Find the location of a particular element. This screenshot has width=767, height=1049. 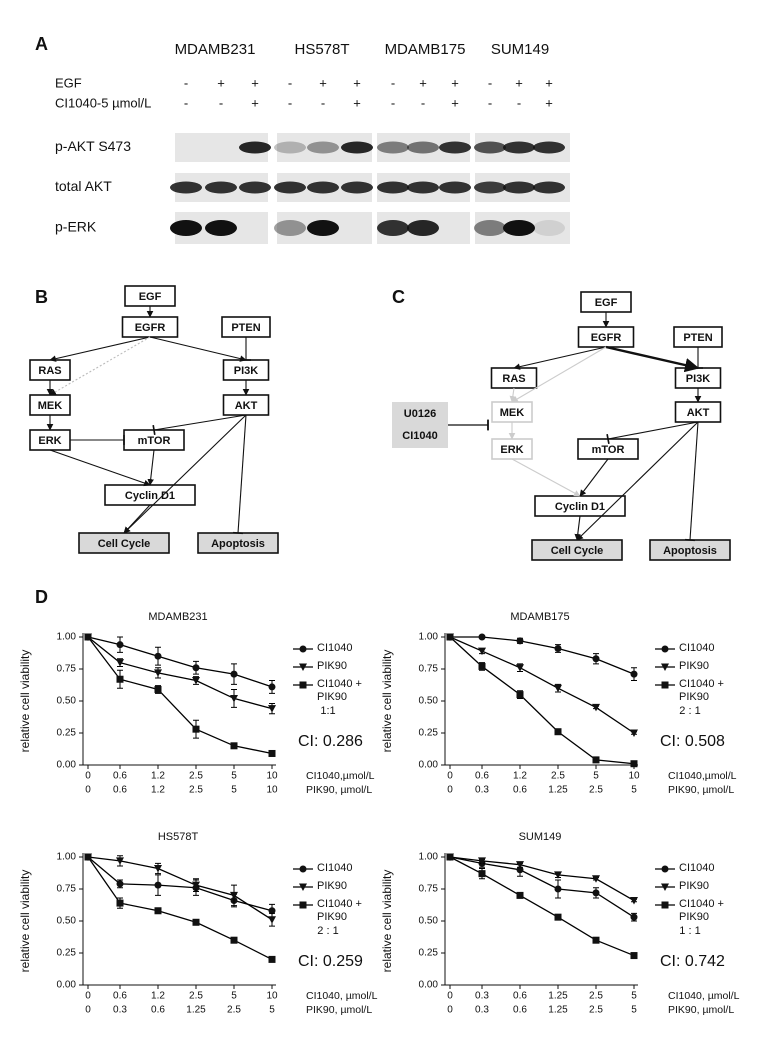

y-tick-label: 0.00 is located at coordinates (67, 765).